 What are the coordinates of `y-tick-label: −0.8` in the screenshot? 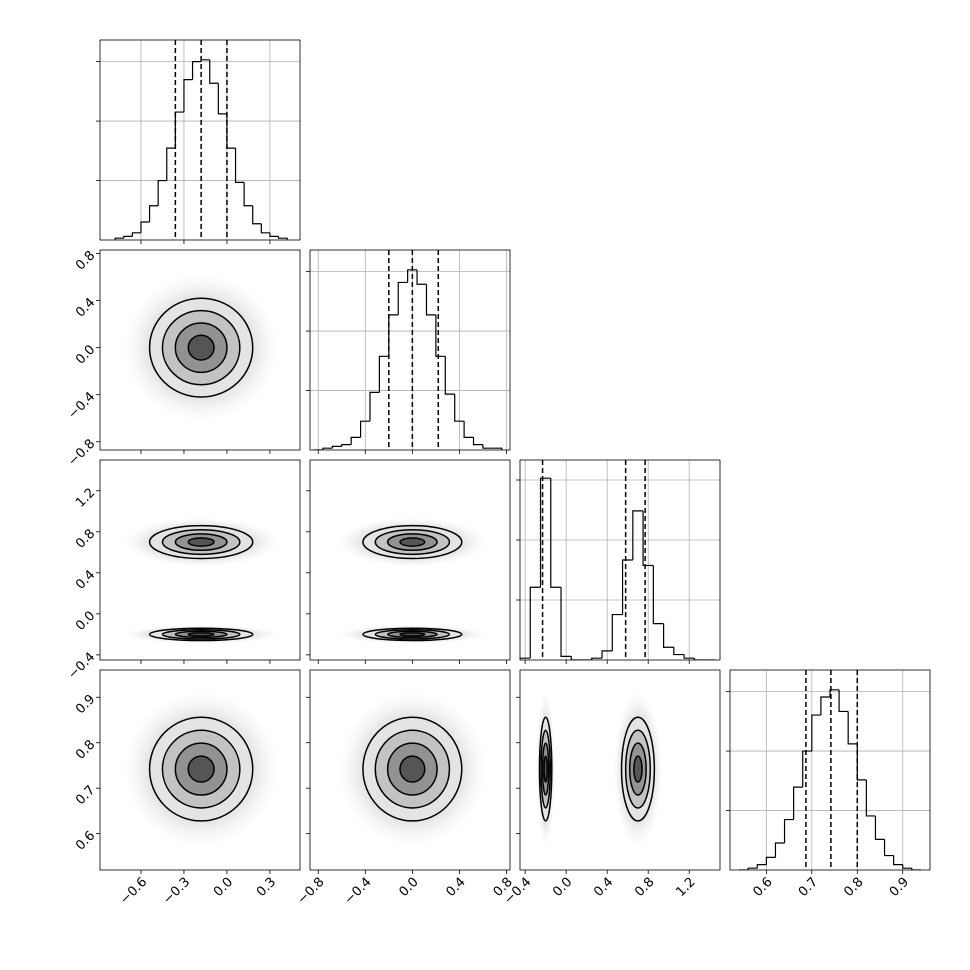 It's located at (81, 452).